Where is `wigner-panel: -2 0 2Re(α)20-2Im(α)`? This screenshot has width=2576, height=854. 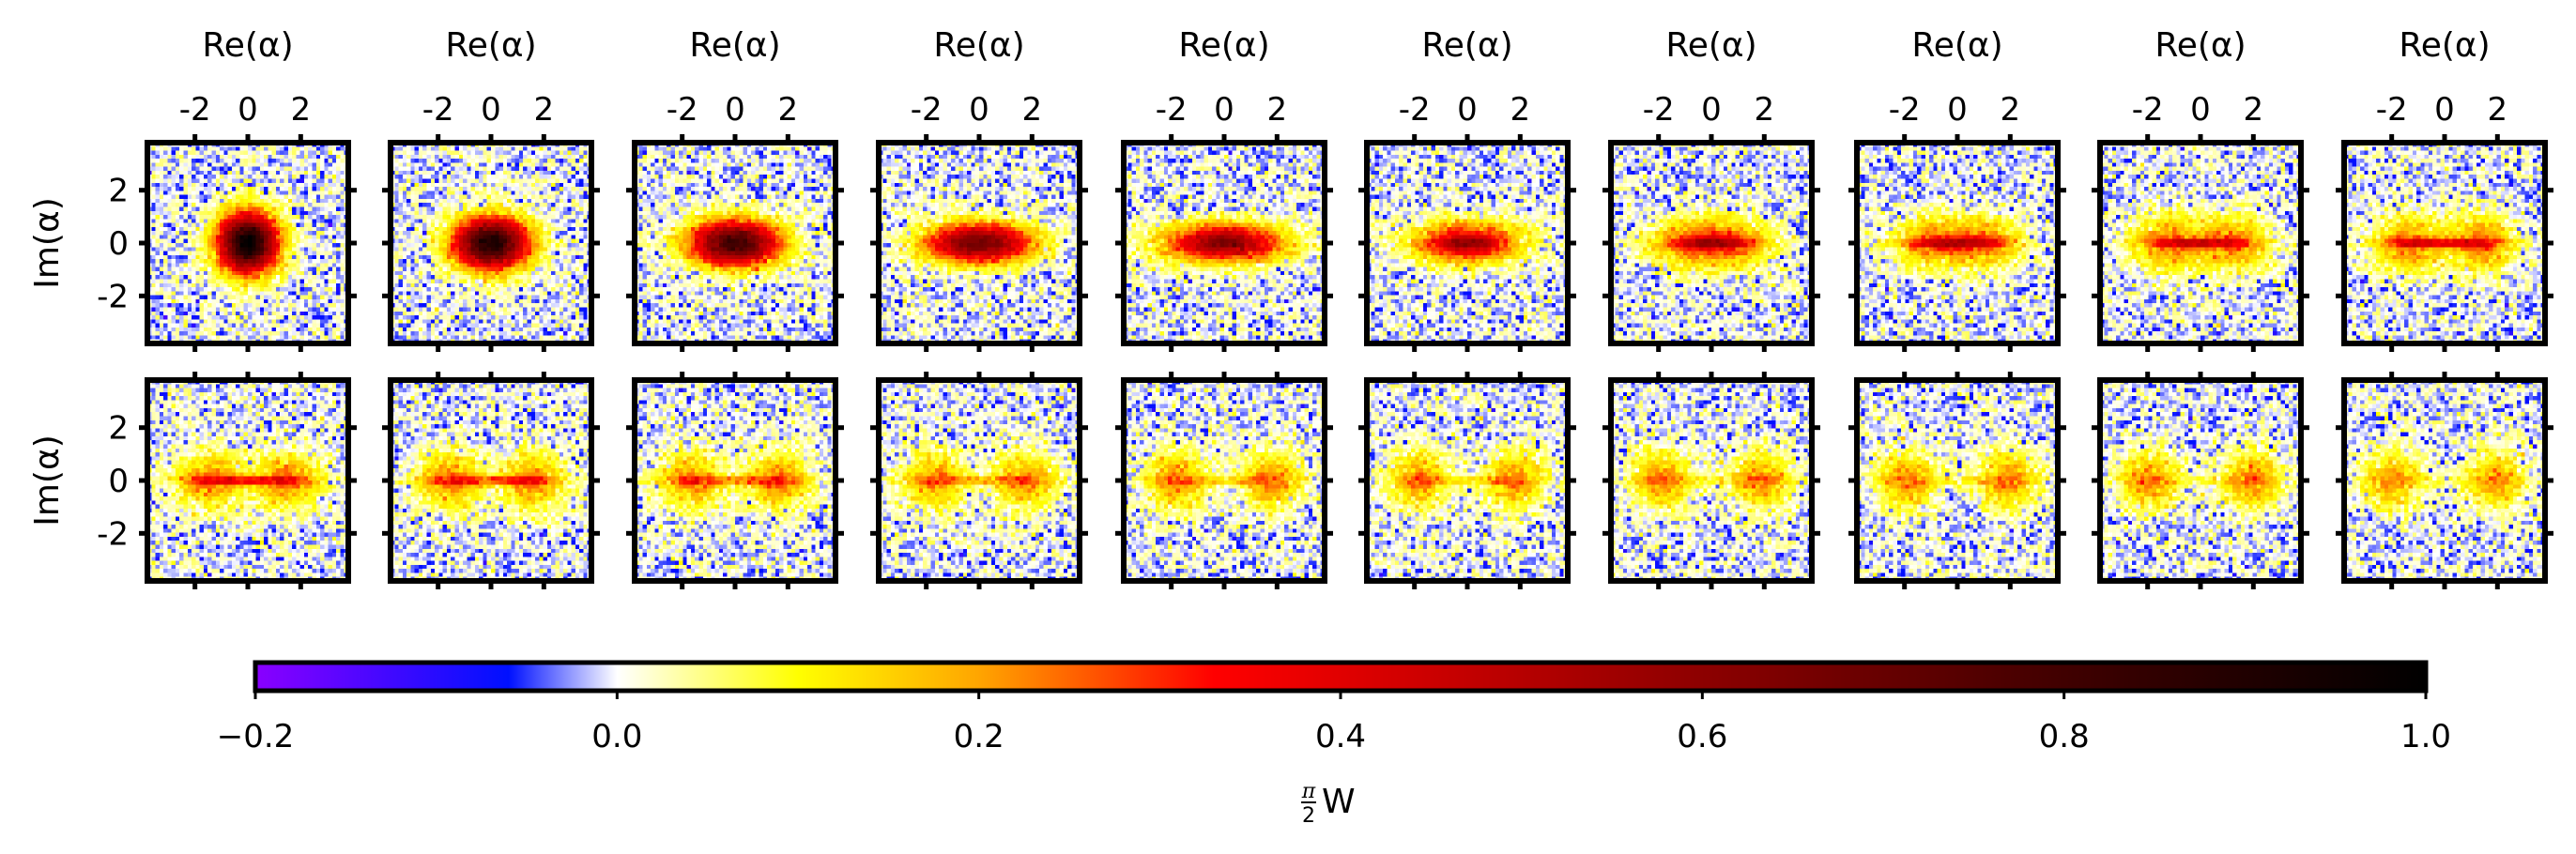 wigner-panel: -2 0 2Re(α)20-2Im(α) is located at coordinates (193, 189).